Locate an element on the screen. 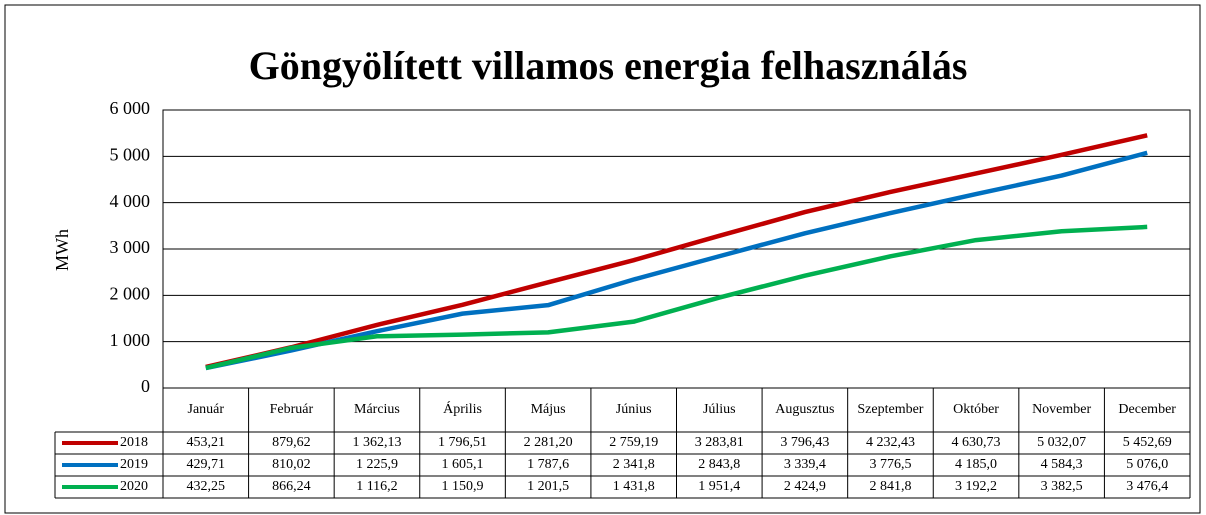  data-table-value: 879,62 is located at coordinates (291, 442).